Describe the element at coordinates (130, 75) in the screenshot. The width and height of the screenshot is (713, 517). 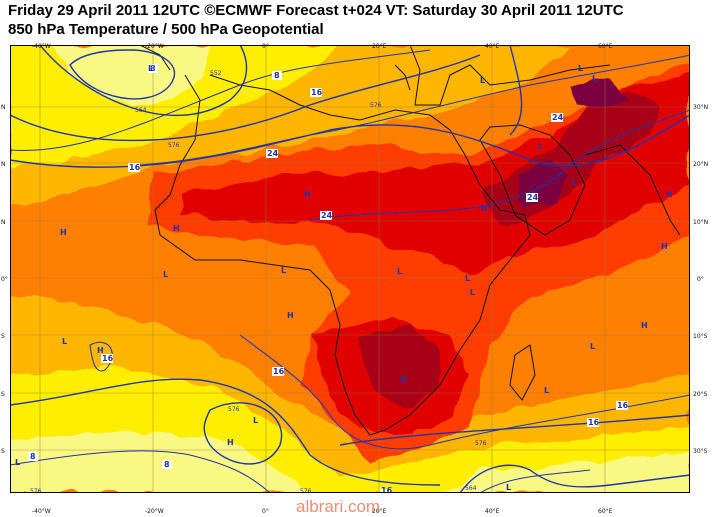
I see `temp-zone-lt8-nw` at that location.